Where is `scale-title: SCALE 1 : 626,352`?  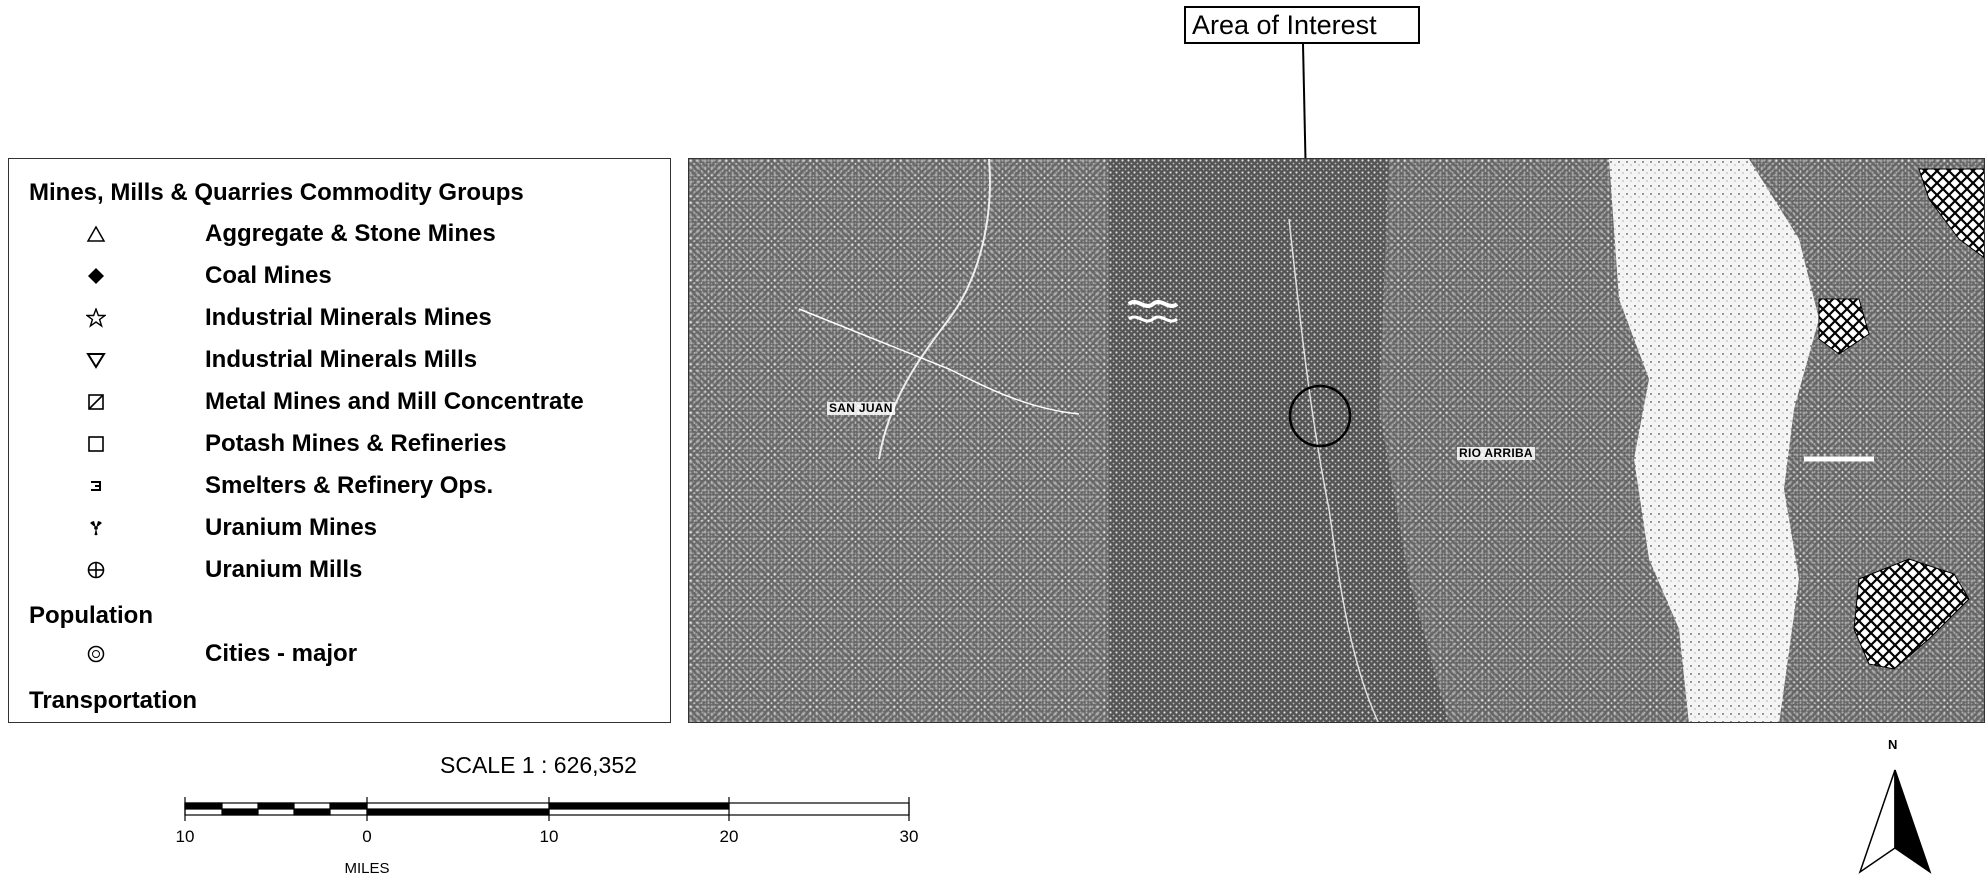 scale-title: SCALE 1 : 626,352 is located at coordinates (538, 765).